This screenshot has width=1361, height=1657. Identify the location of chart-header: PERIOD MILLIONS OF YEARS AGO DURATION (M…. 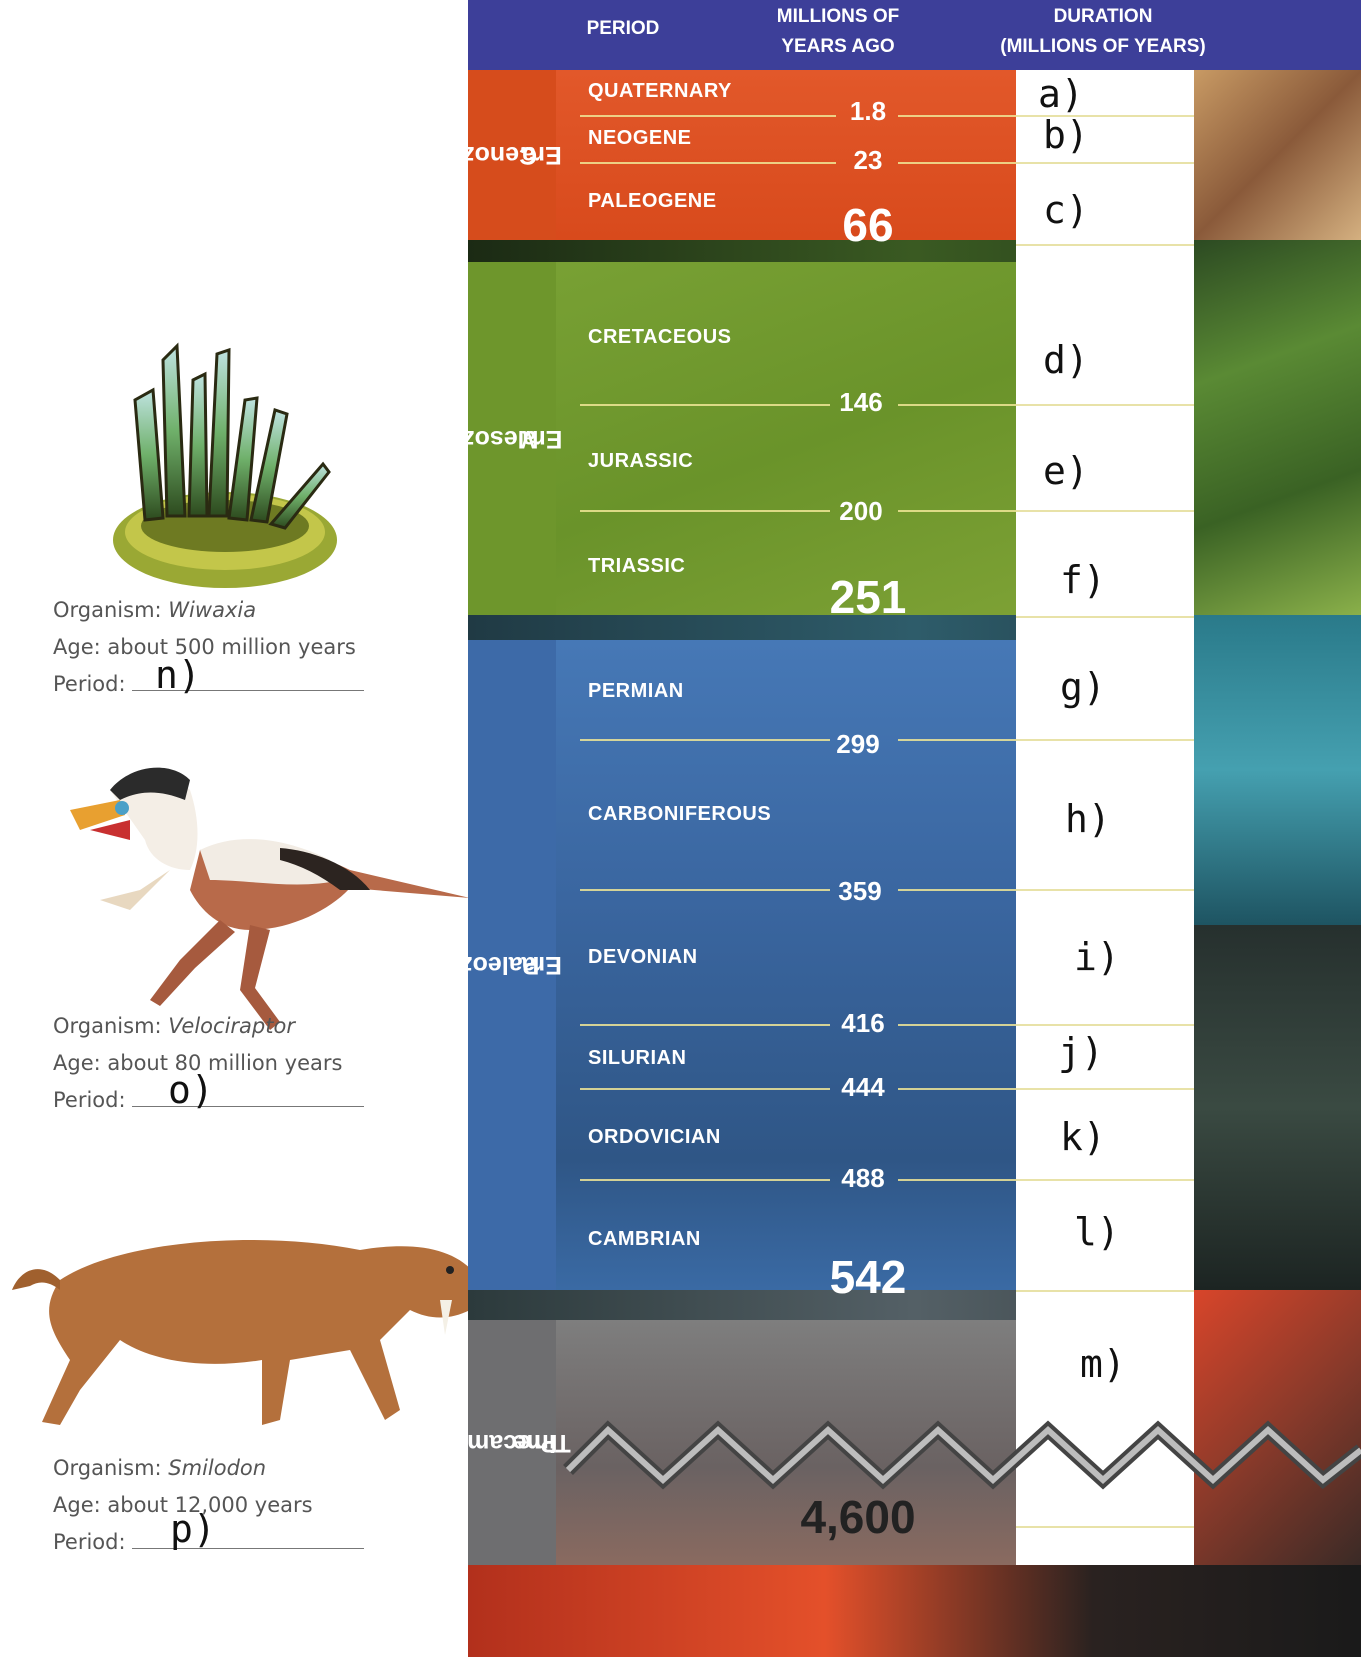
(914, 35).